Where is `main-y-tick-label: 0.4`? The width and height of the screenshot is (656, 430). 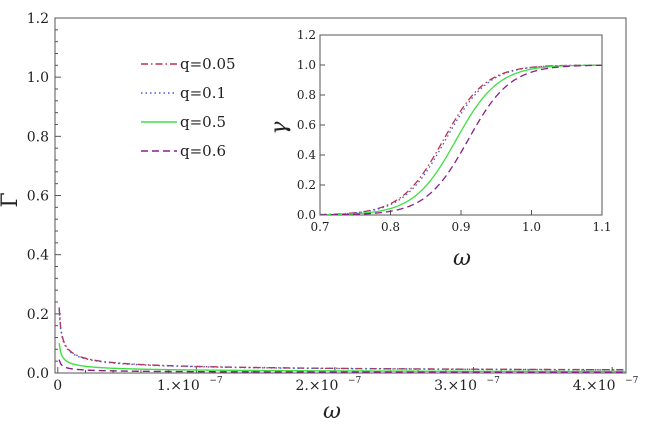
main-y-tick-label: 0.4 is located at coordinates (38, 256).